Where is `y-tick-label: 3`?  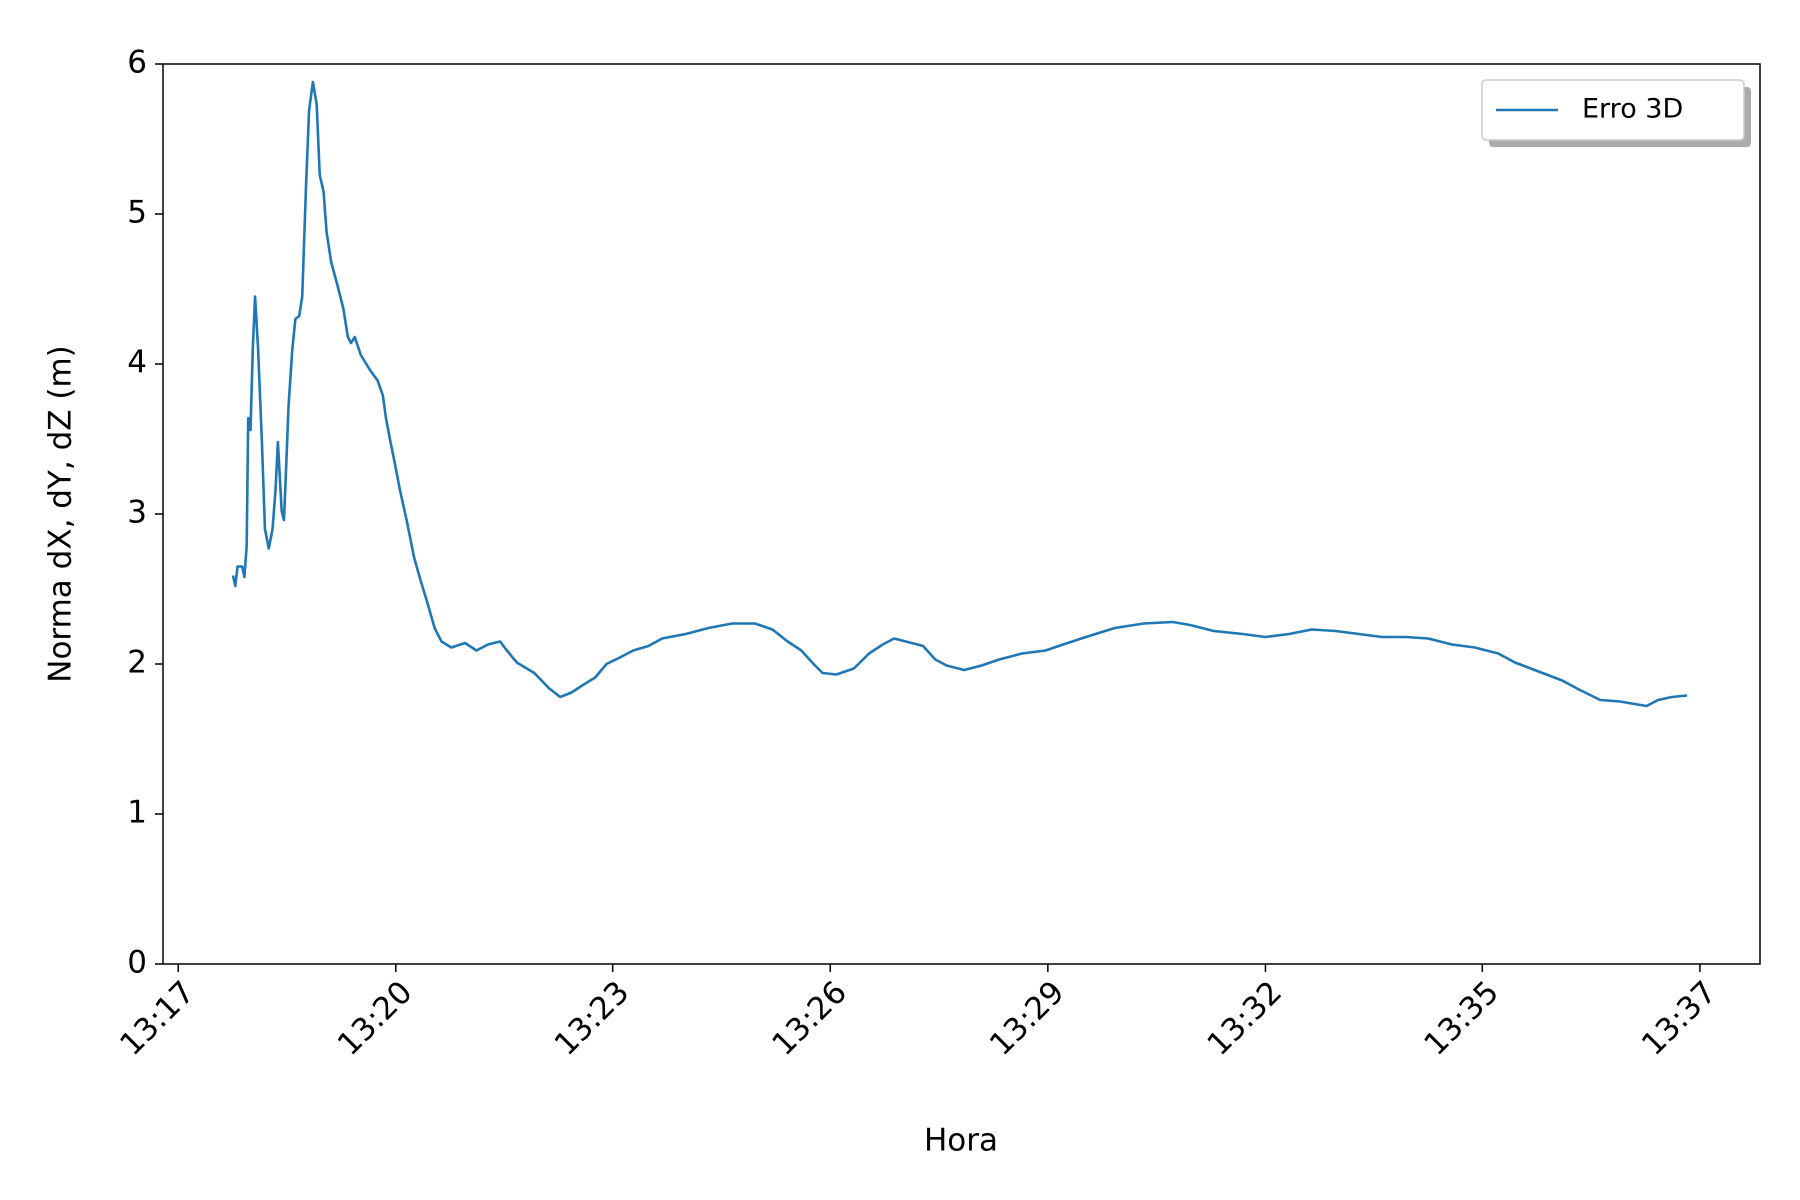 y-tick-label: 3 is located at coordinates (137, 513).